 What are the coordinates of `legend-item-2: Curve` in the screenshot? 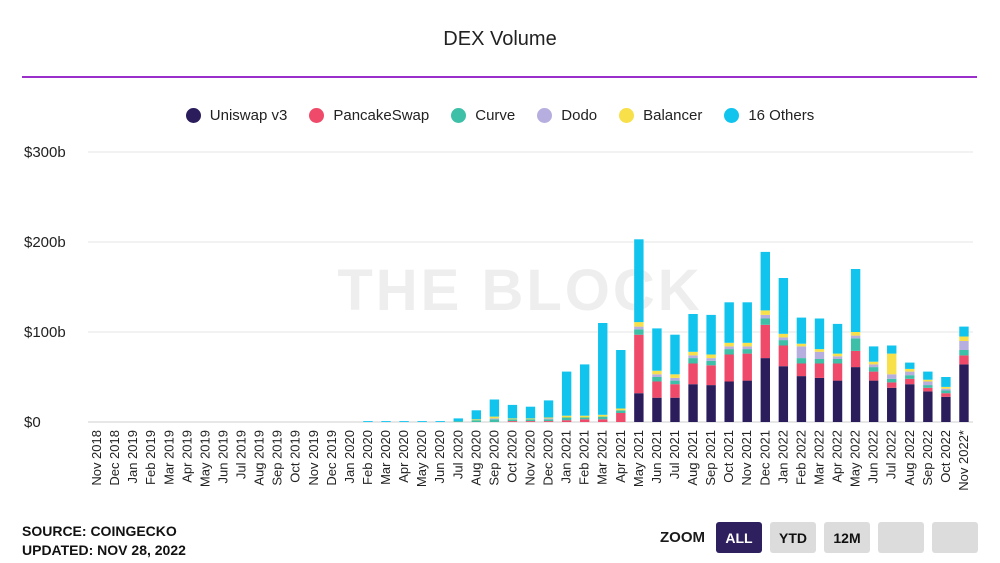 It's located at (483, 115).